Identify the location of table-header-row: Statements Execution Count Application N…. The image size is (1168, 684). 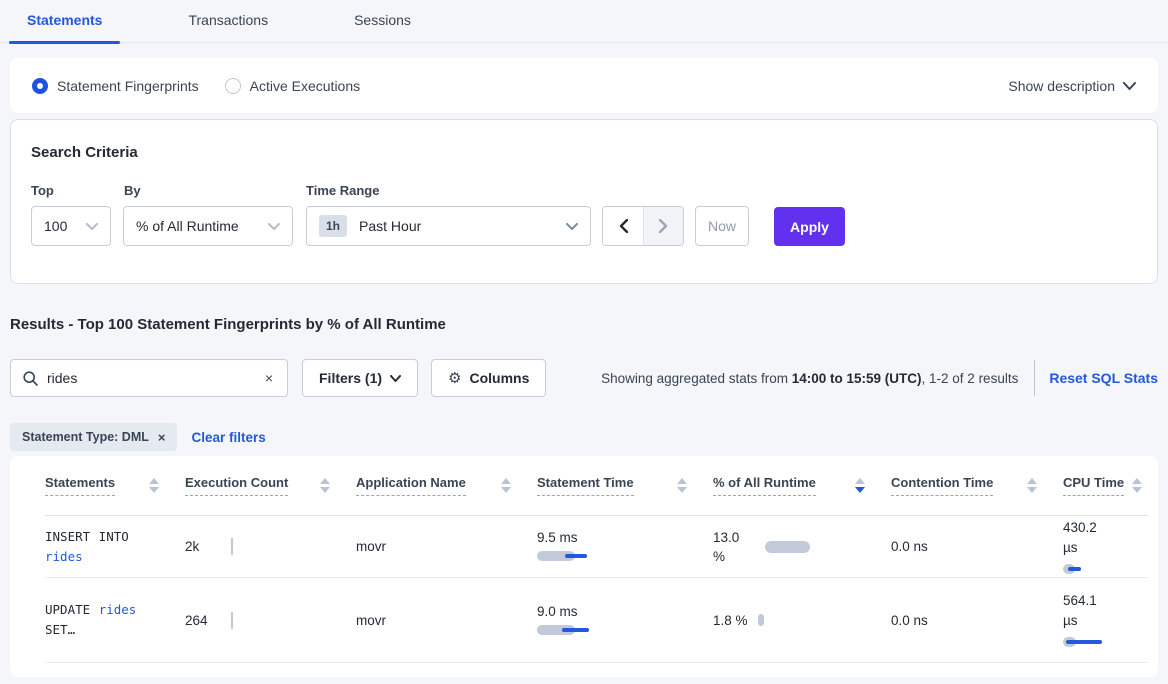
(596, 486).